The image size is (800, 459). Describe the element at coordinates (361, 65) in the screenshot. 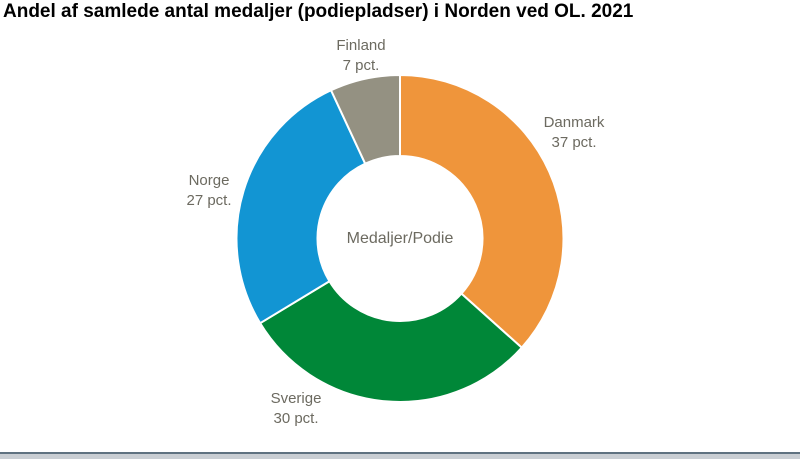

I see `slice-label-finland-value: 7 pct.` at that location.